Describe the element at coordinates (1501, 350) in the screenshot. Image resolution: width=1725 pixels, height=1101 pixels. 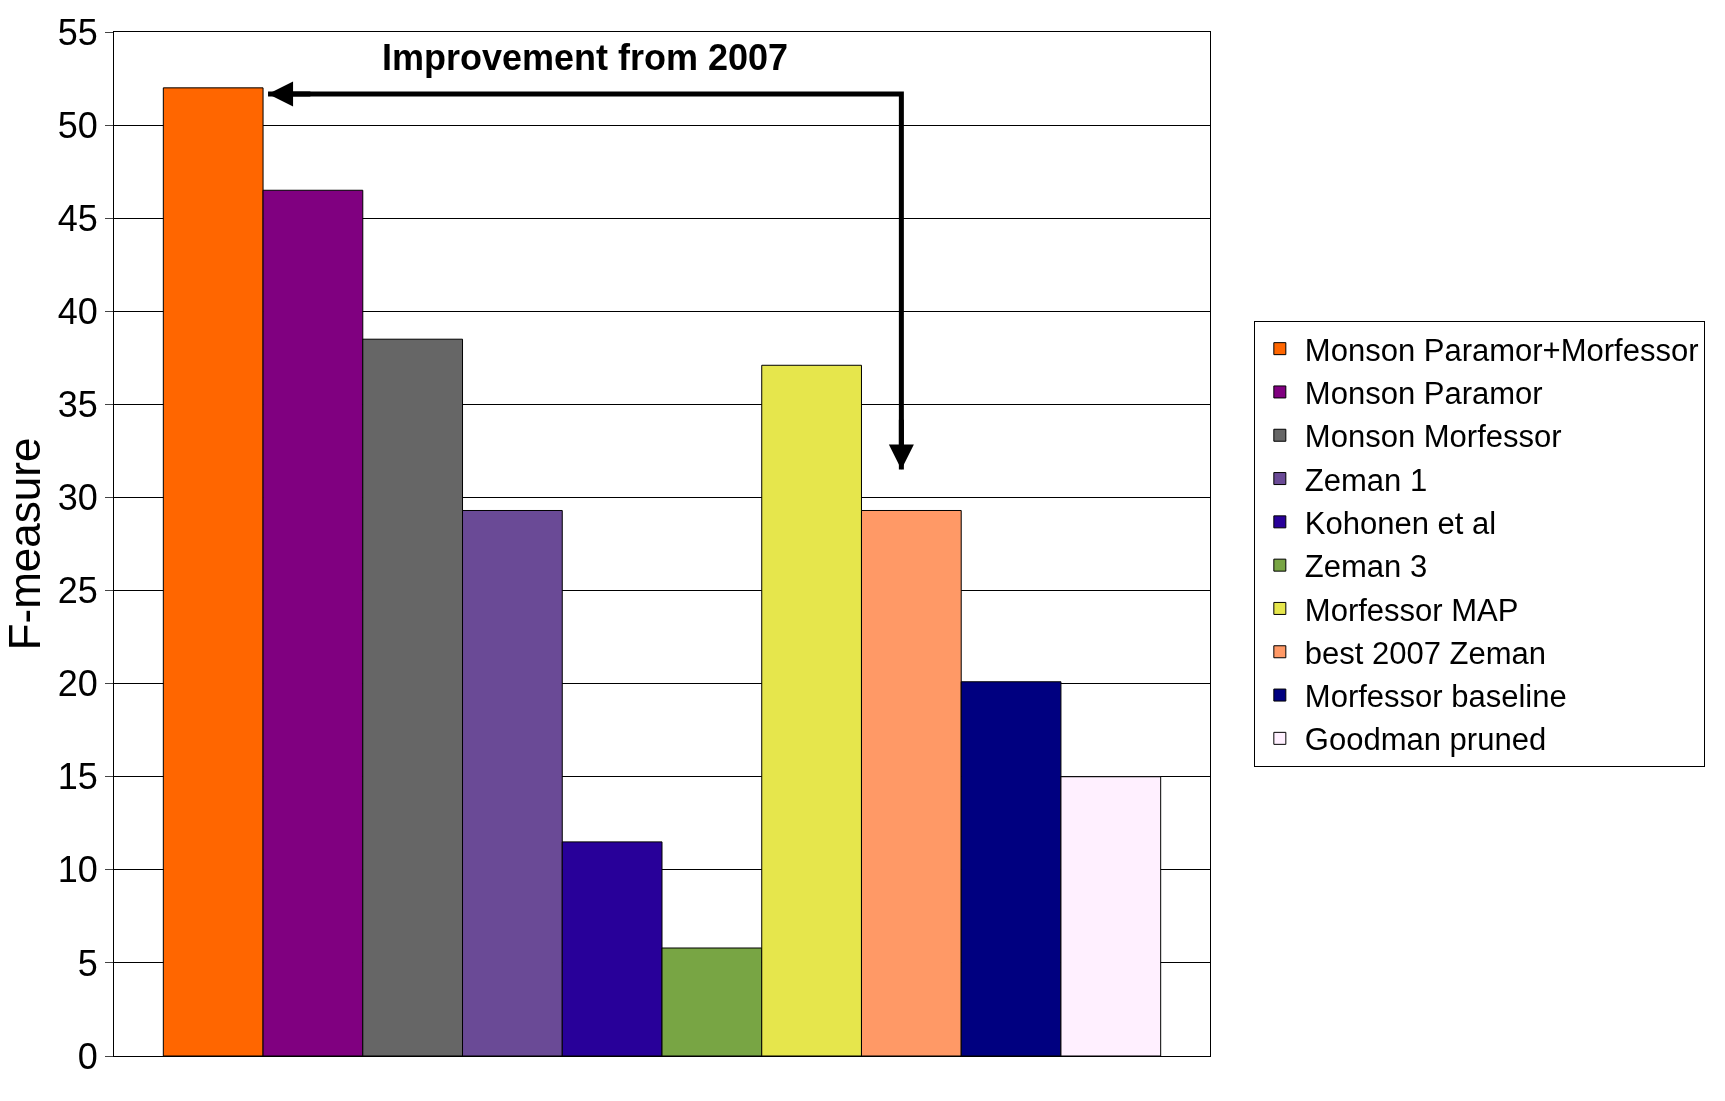
I see `legend-label: Monson Paramor+Morfessor` at that location.